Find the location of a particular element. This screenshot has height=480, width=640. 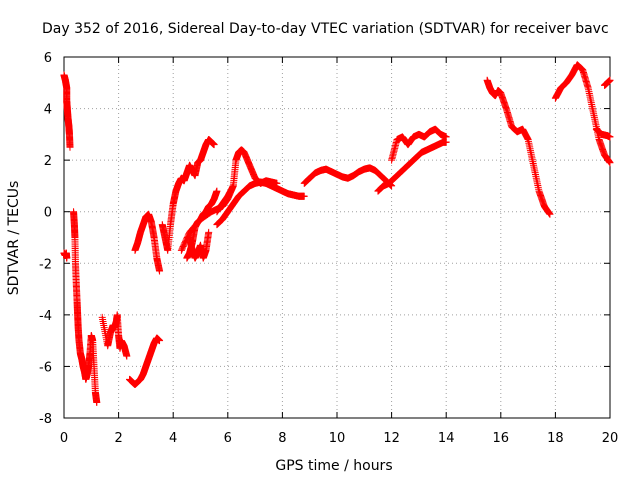

x-axis-label: GPS time / hours is located at coordinates (333, 466).